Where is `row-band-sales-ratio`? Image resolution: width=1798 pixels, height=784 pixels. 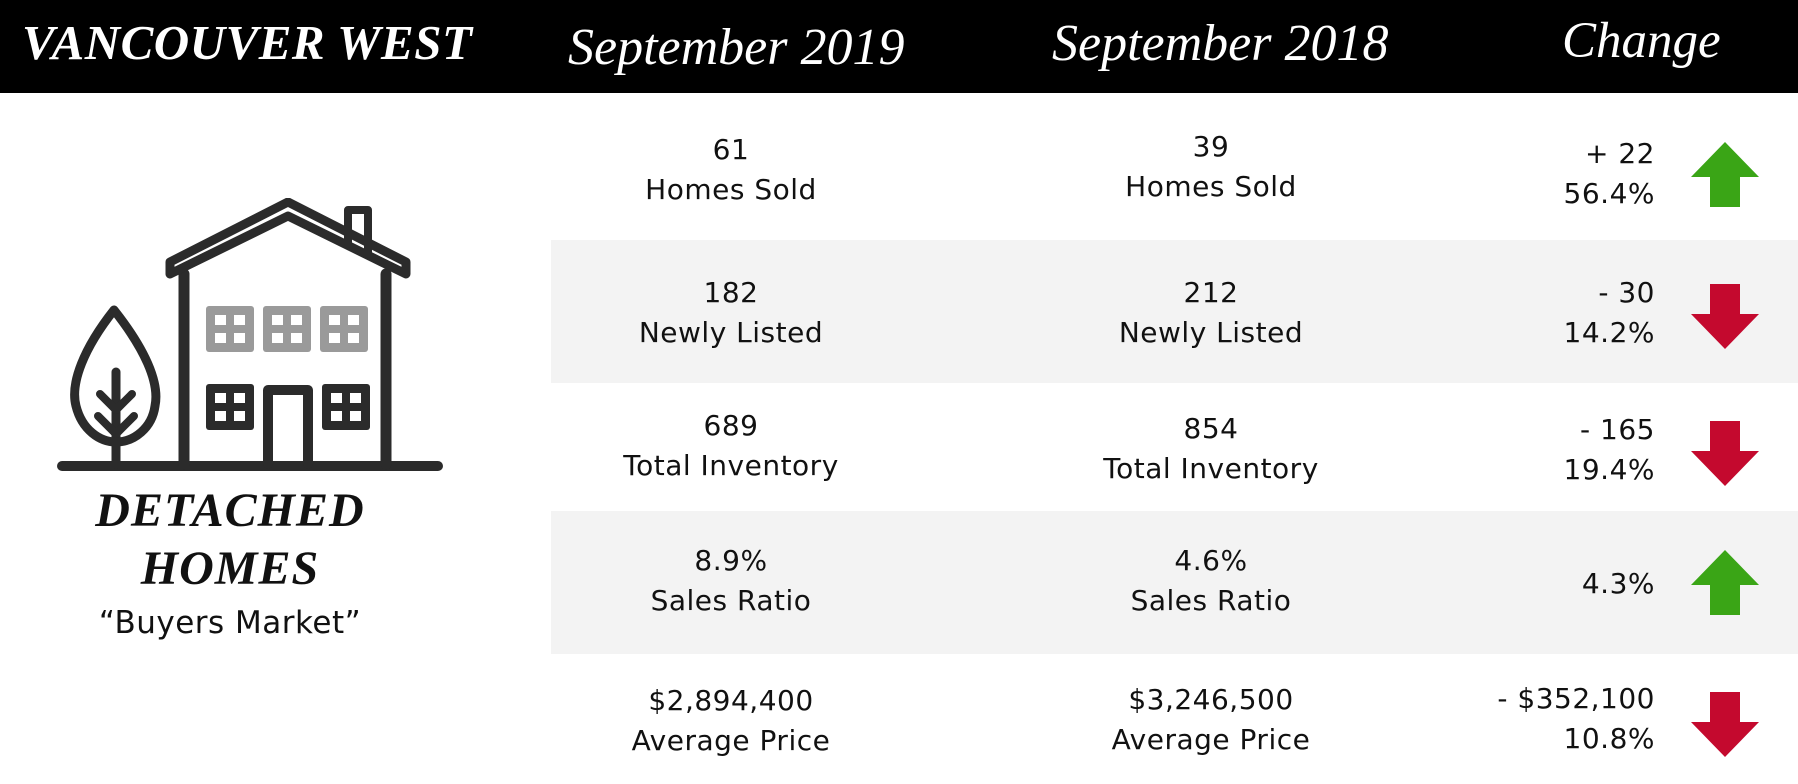
row-band-sales-ratio is located at coordinates (1174, 582).